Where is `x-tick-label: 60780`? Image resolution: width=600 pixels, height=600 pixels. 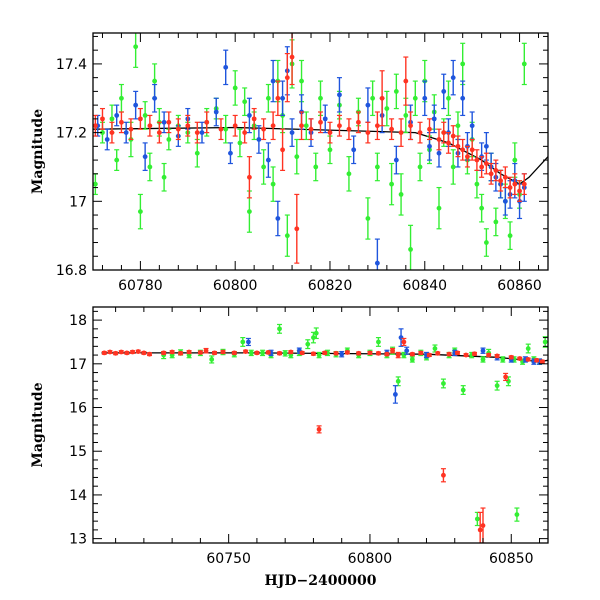 x-tick-label: 60780 is located at coordinates (140, 286).